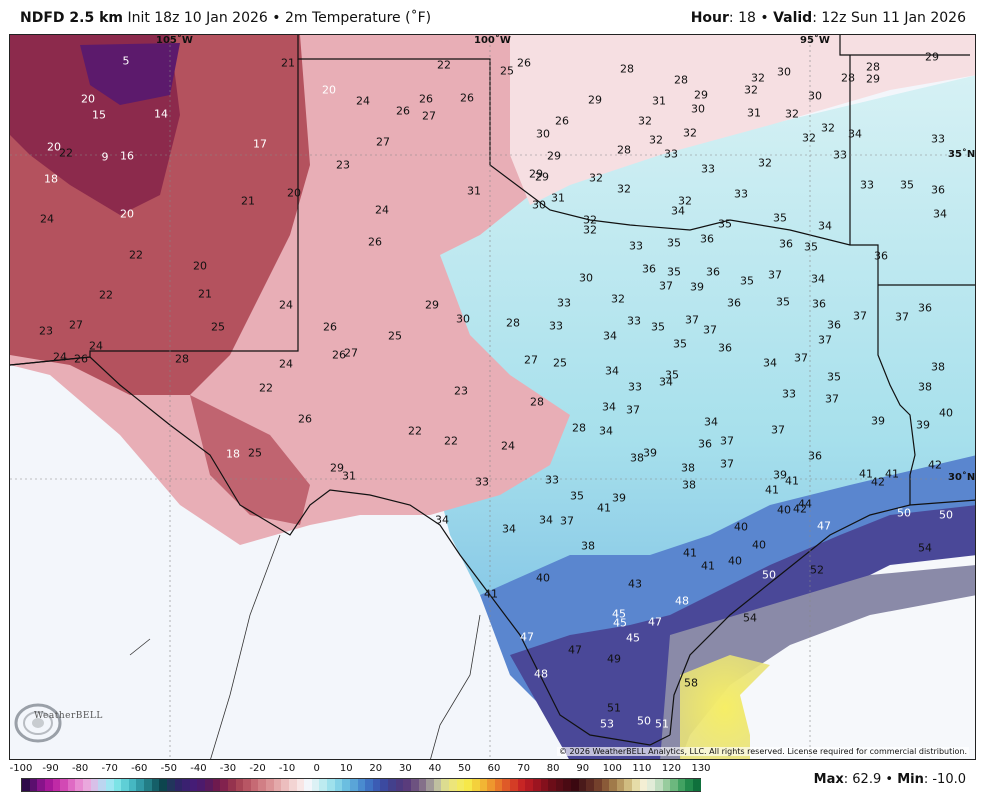  Describe the element at coordinates (287, 768) in the screenshot. I see `colorbar-tick-label: -10` at that location.